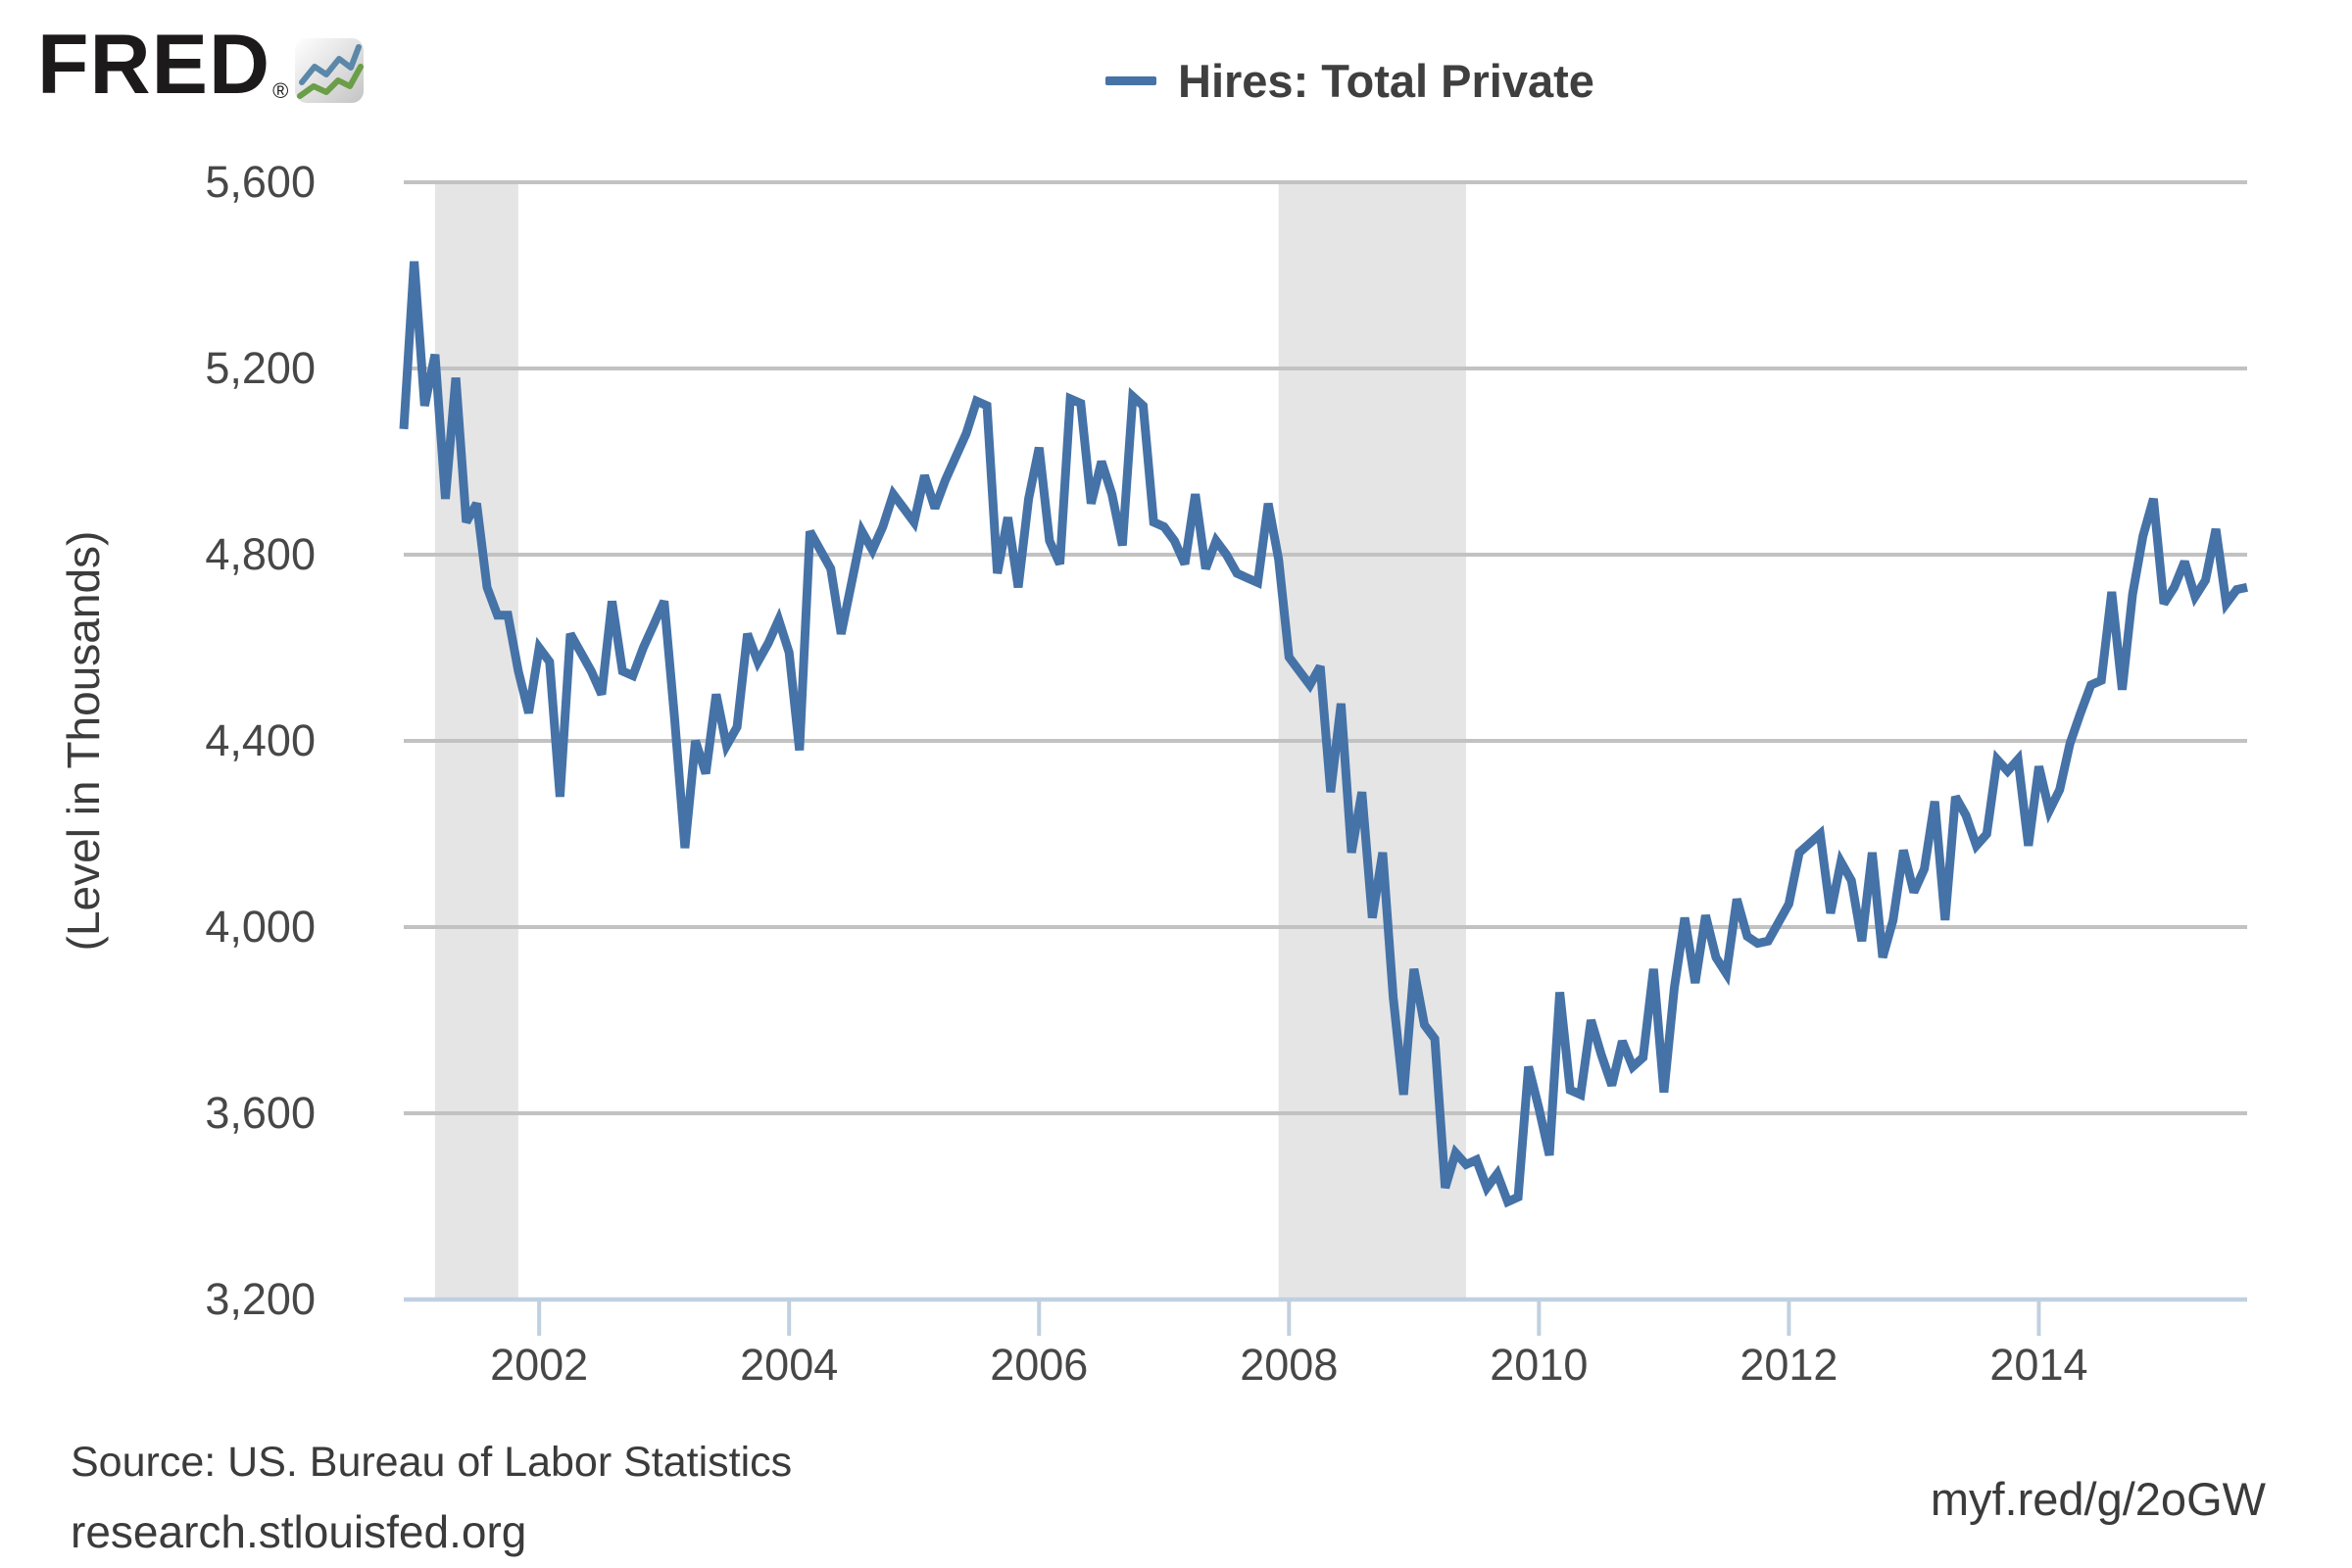 The image size is (2352, 1568). I want to click on y-axis-tick-label: 3,200, so click(260, 1299).